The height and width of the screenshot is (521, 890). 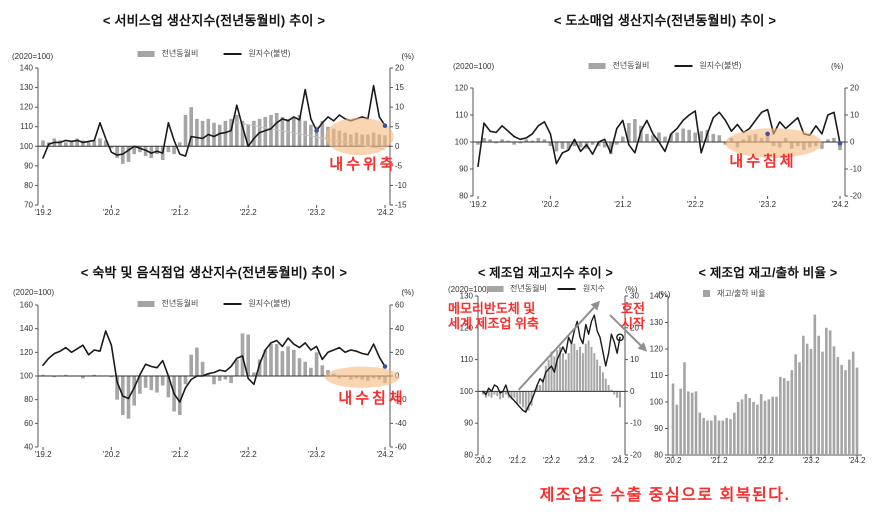 What do you see at coordinates (665, 20) in the screenshot?
I see `chart-title: < 도소매업 생산지수(전년동월비) 추이 >` at bounding box center [665, 20].